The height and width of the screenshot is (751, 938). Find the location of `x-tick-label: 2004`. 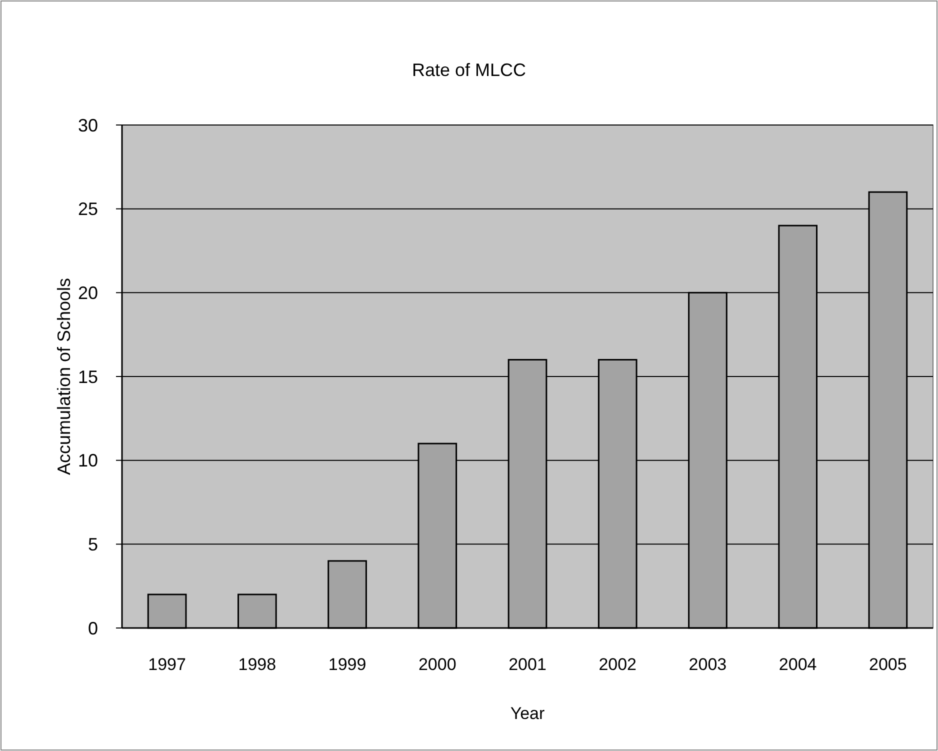

x-tick-label: 2004 is located at coordinates (797, 664).